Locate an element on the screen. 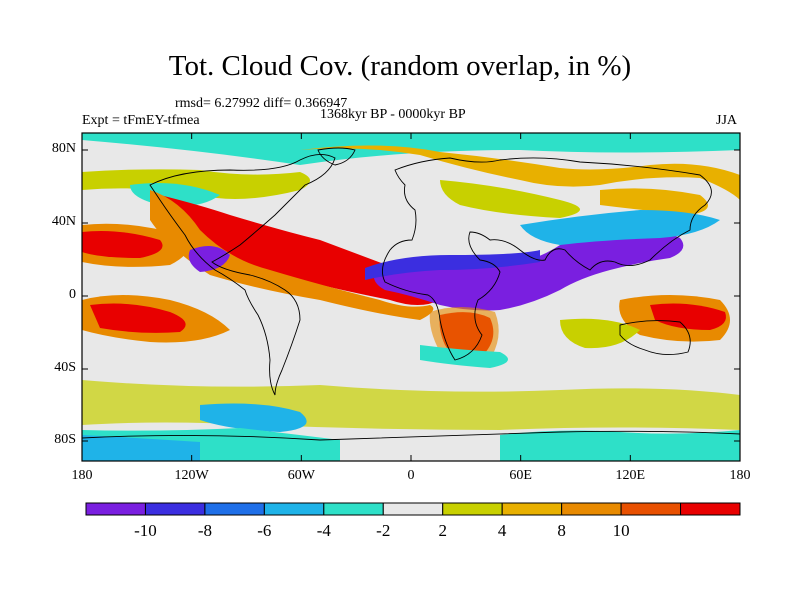 The width and height of the screenshot is (800, 600). colorbar-tick-label: -4 is located at coordinates (323, 530).